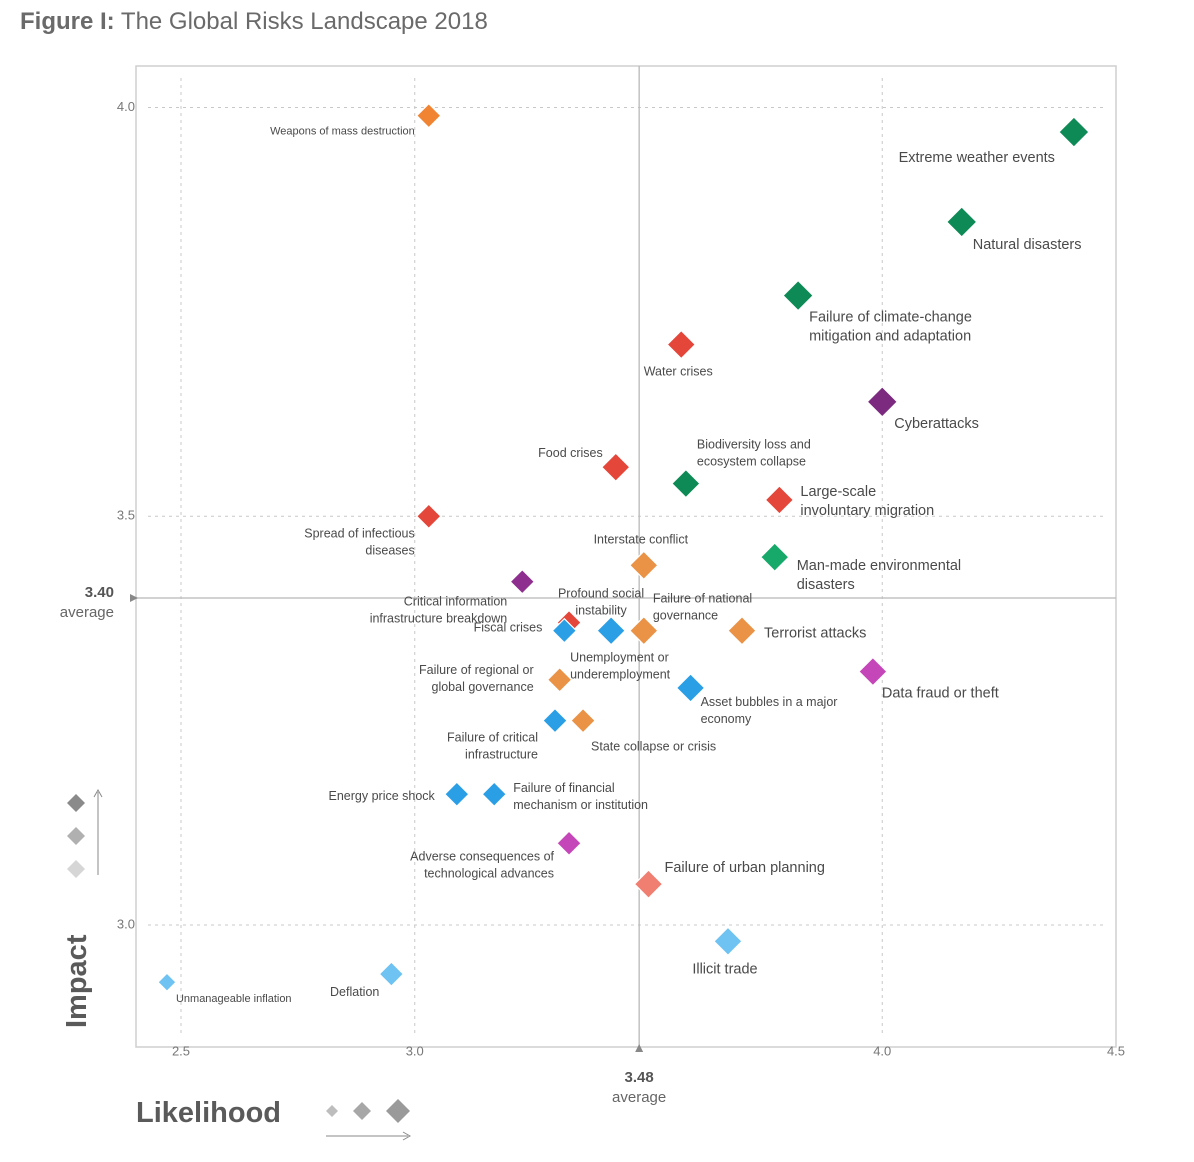  What do you see at coordinates (126, 515) in the screenshot?
I see `y-tick-label: 3.5` at bounding box center [126, 515].